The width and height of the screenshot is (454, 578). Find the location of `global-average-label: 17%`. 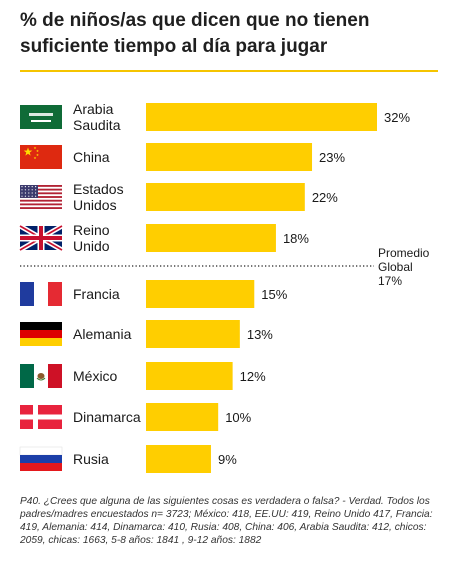

global-average-label: 17% is located at coordinates (390, 281).